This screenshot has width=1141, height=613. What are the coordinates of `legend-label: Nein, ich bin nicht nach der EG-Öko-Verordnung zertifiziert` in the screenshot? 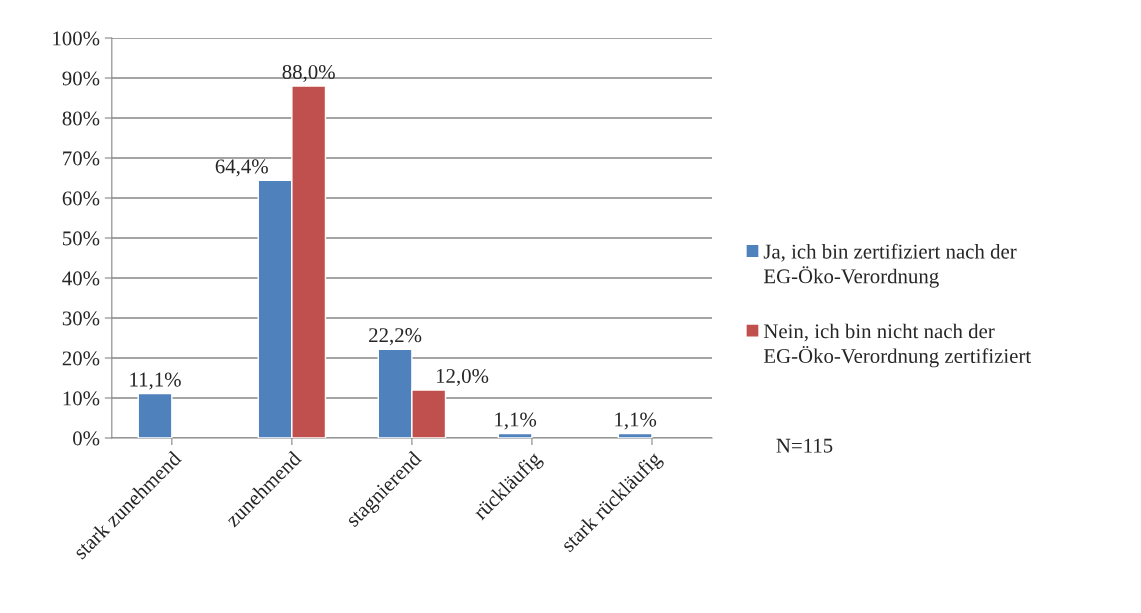 It's located at (897, 345).